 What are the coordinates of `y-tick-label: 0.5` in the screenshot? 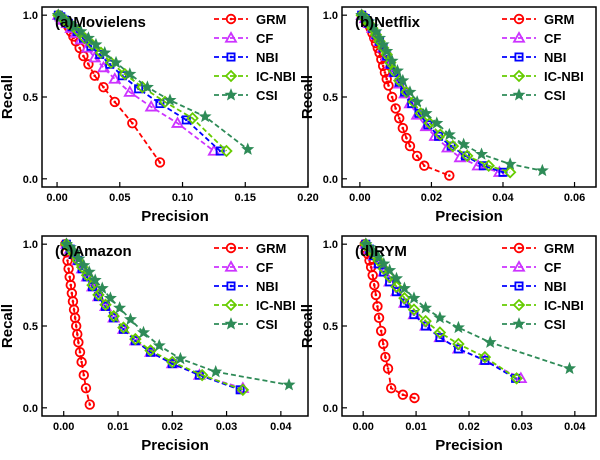 It's located at (30, 327).